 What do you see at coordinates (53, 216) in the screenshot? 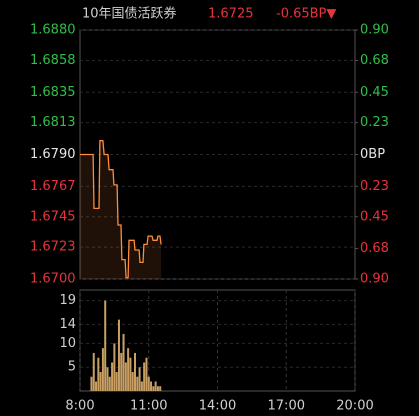
I see `y-tick-label: 1.6745` at bounding box center [53, 216].